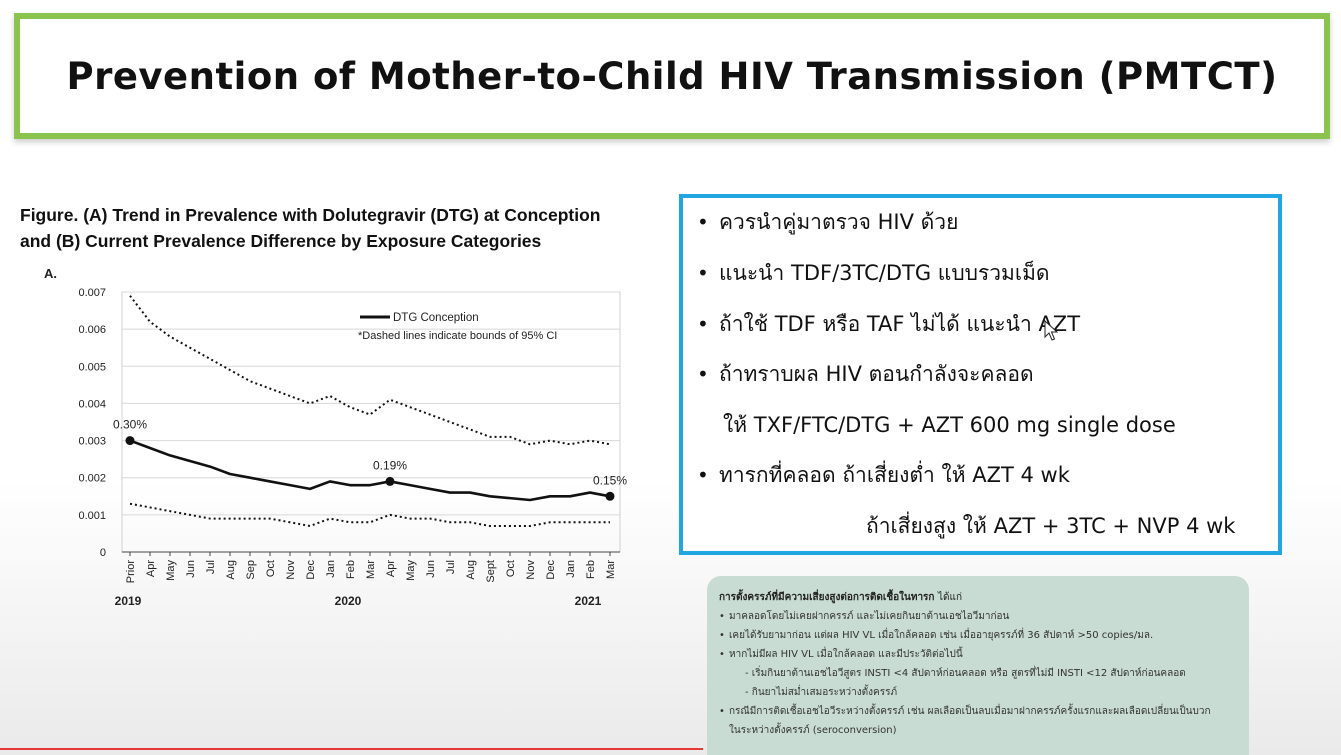 This screenshot has height=755, width=1341. I want to click on panel-label: A., so click(50, 273).